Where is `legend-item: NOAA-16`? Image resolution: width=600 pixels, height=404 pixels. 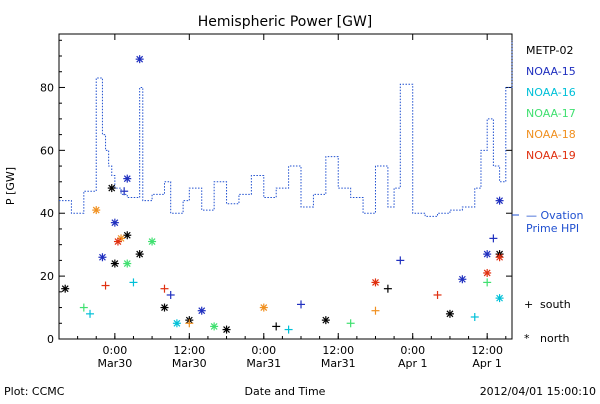 legend-item: NOAA-16 is located at coordinates (551, 92).